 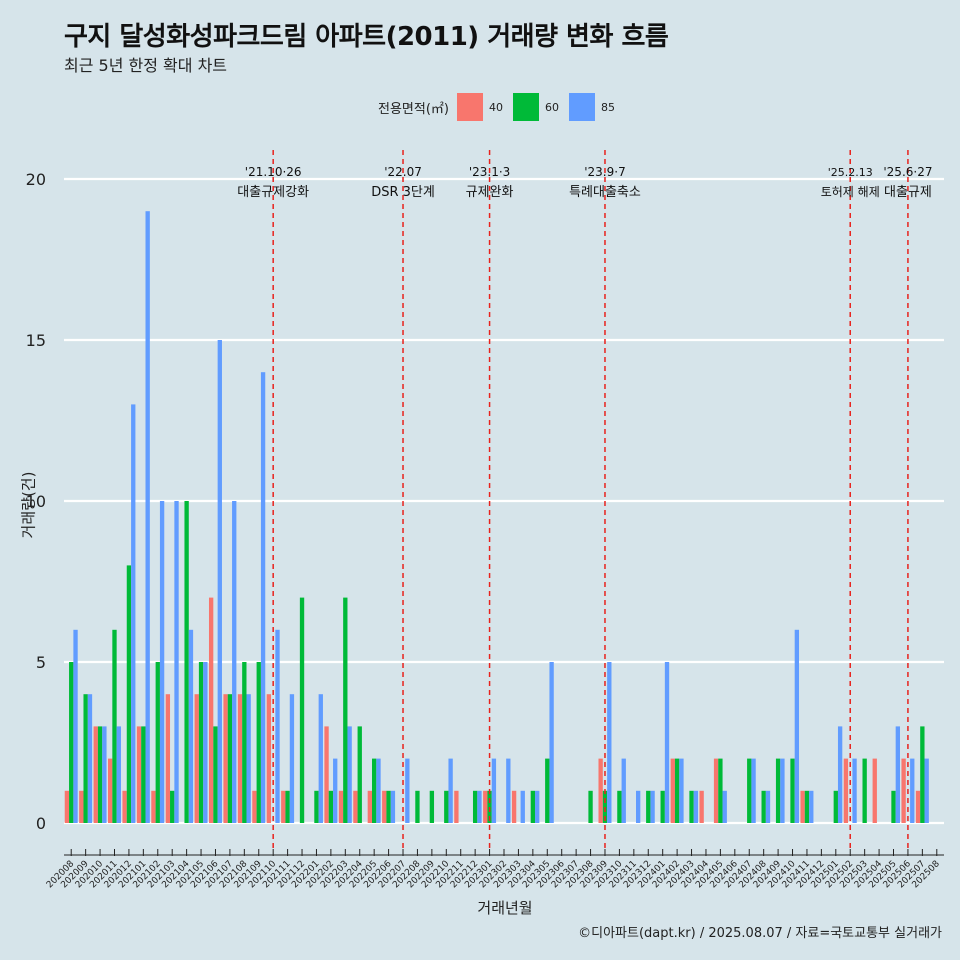 I want to click on event-label: 토허제 해제, so click(x=850, y=192).